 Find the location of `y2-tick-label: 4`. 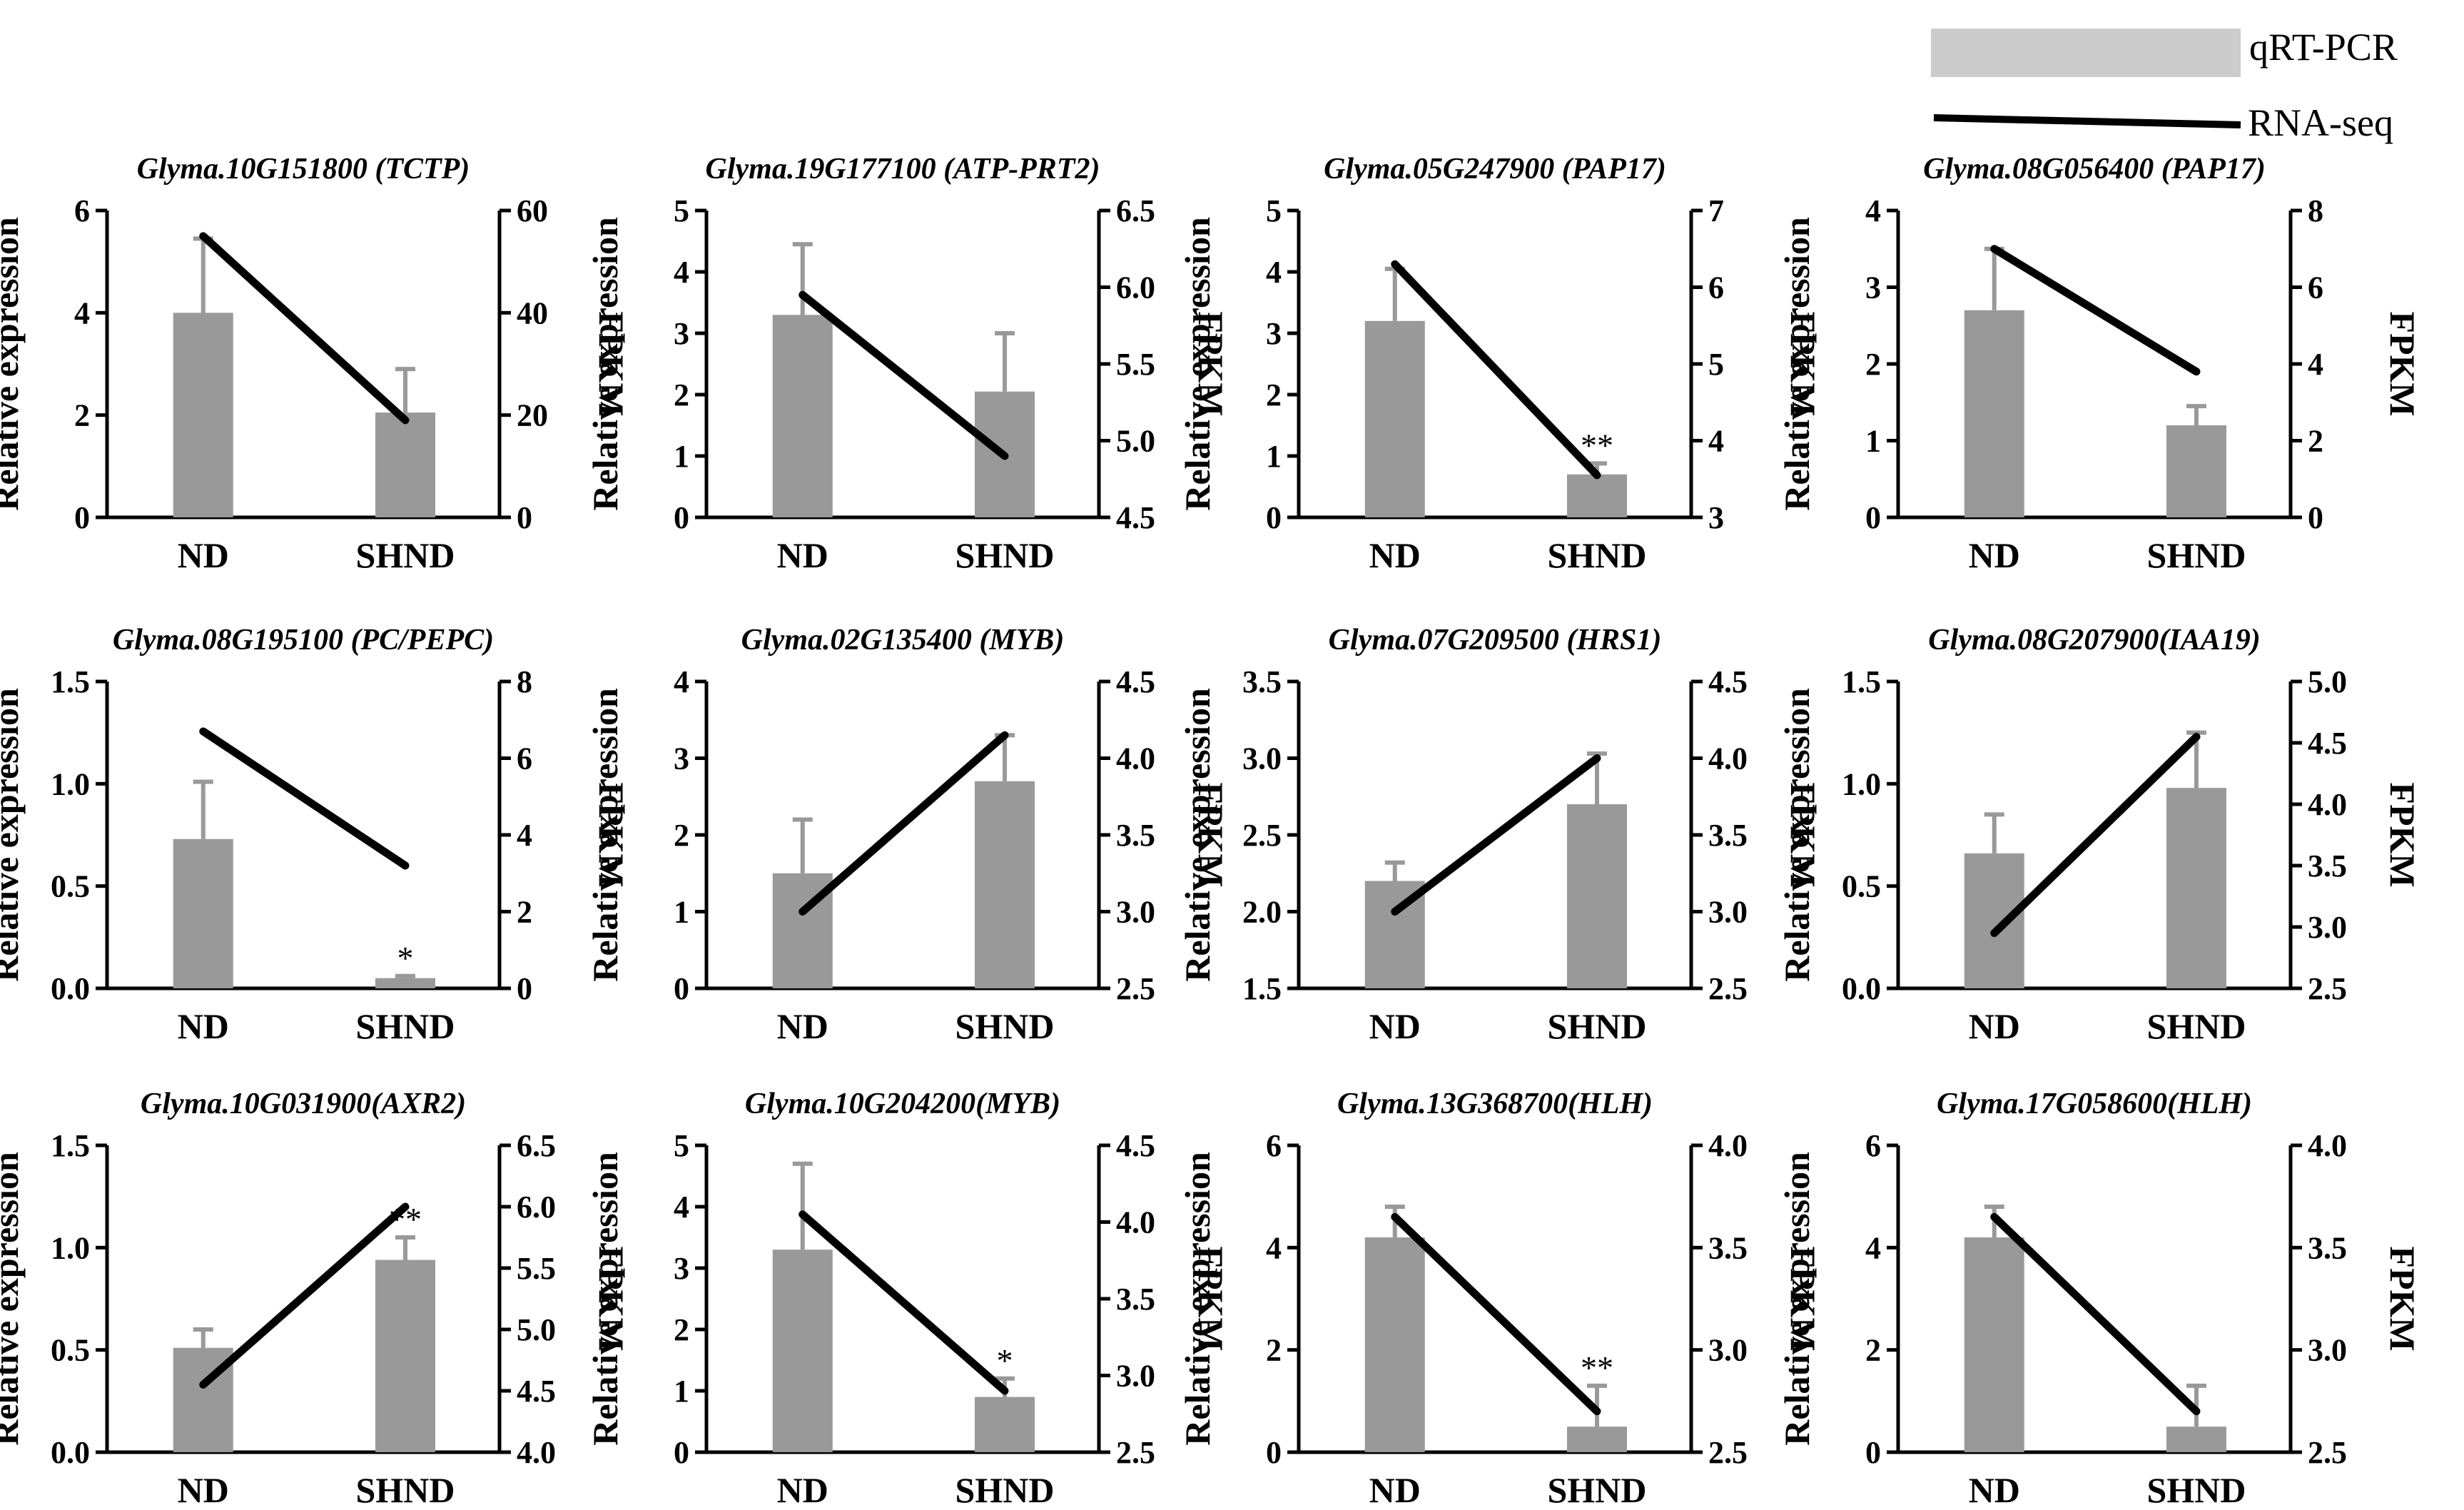

y2-tick-label: 4 is located at coordinates (2315, 364).